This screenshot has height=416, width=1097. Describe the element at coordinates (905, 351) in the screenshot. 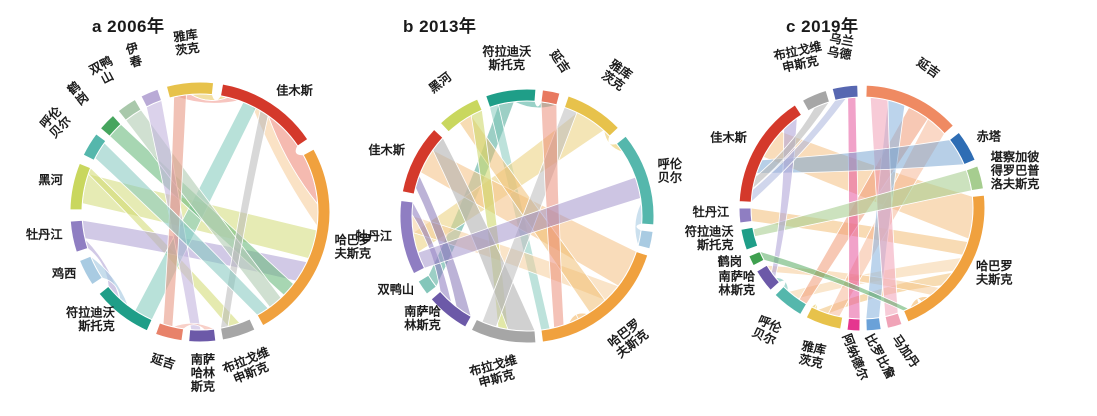

I see `city-label: 马加丹` at that location.